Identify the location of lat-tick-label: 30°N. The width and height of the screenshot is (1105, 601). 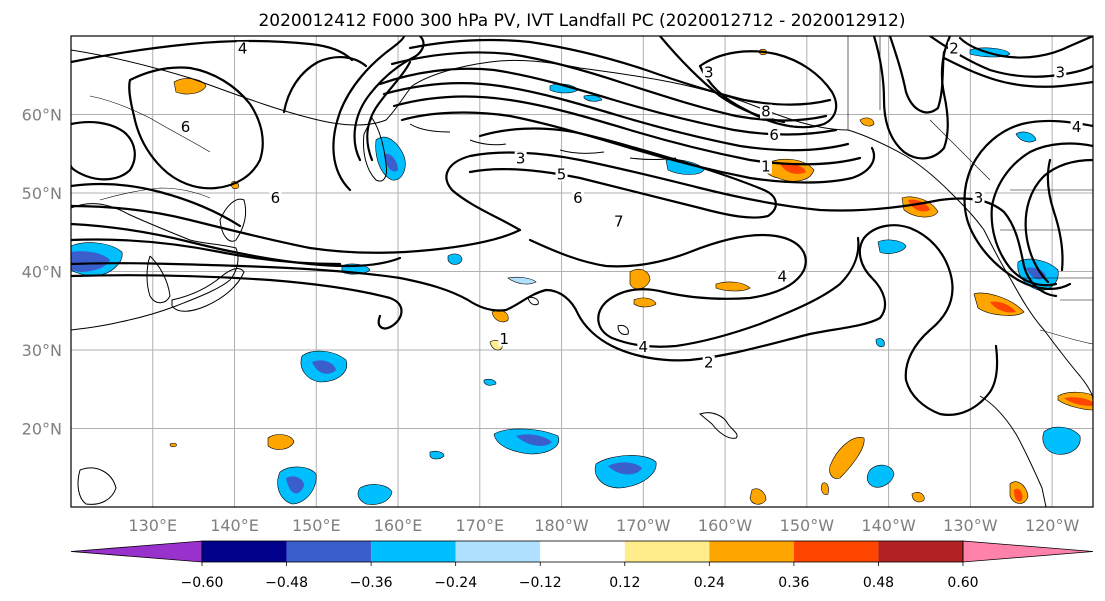
(42, 350).